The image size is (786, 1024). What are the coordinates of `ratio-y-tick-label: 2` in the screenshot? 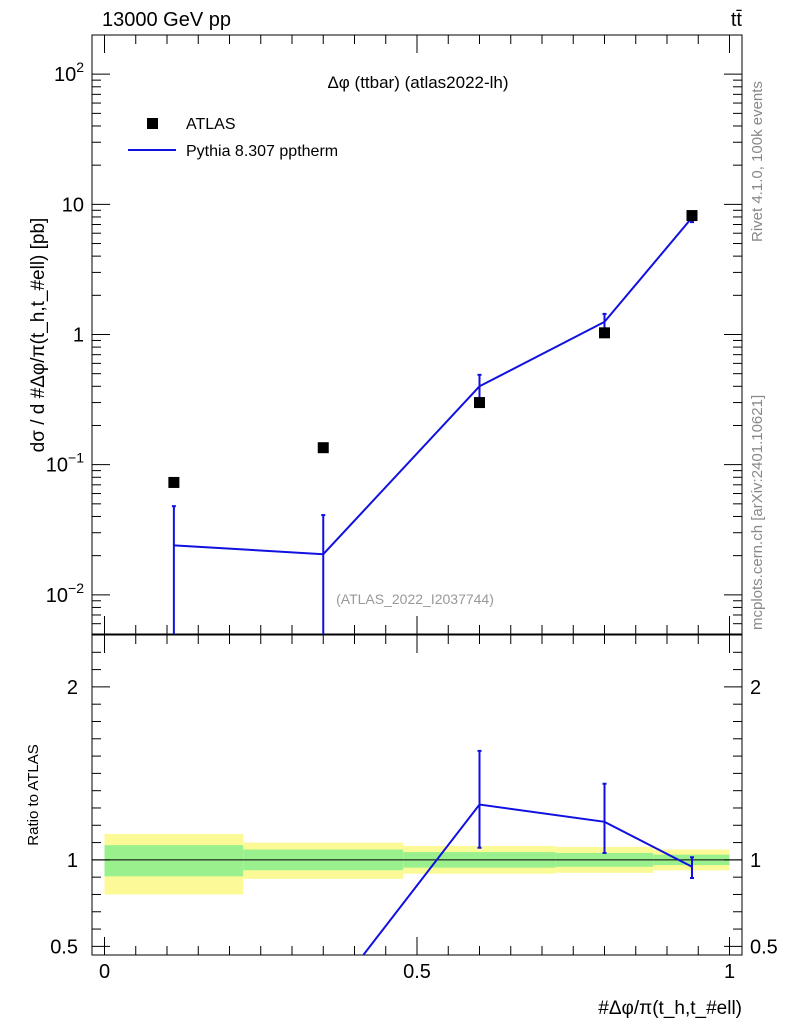 It's located at (72, 688).